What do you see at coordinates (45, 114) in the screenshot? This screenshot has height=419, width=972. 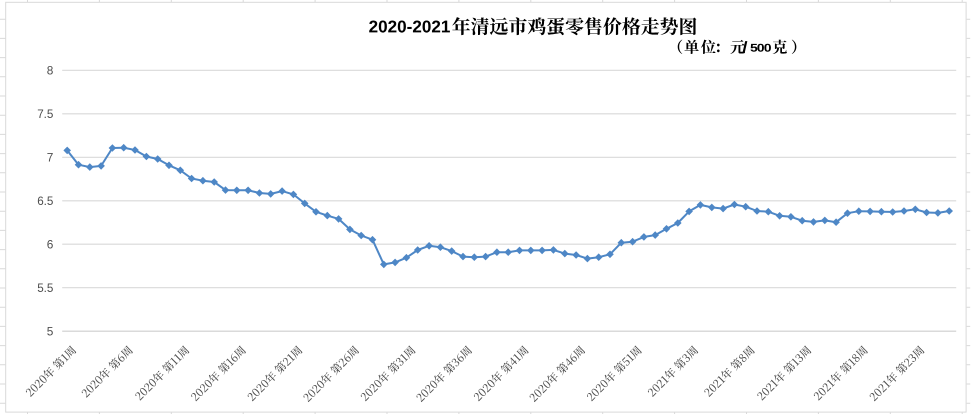 I see `svg-text: 7.5` at bounding box center [45, 114].